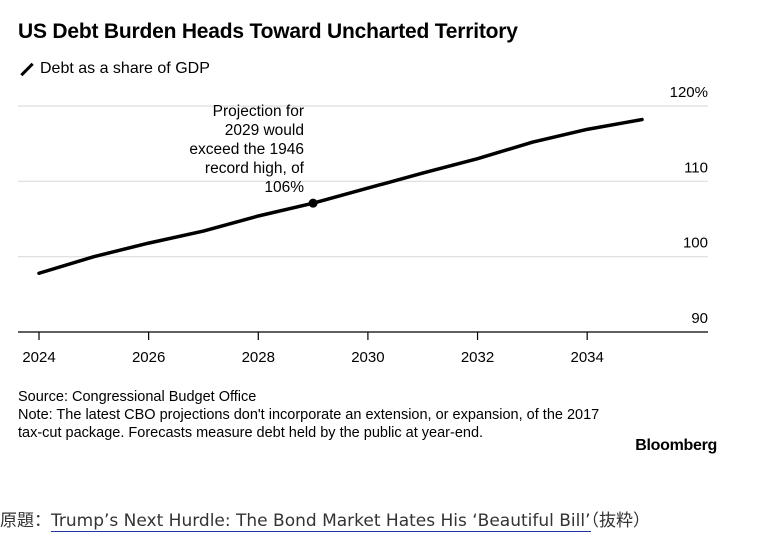 This screenshot has width=757, height=549. What do you see at coordinates (313, 203) in the screenshot?
I see `highlight-point` at bounding box center [313, 203].